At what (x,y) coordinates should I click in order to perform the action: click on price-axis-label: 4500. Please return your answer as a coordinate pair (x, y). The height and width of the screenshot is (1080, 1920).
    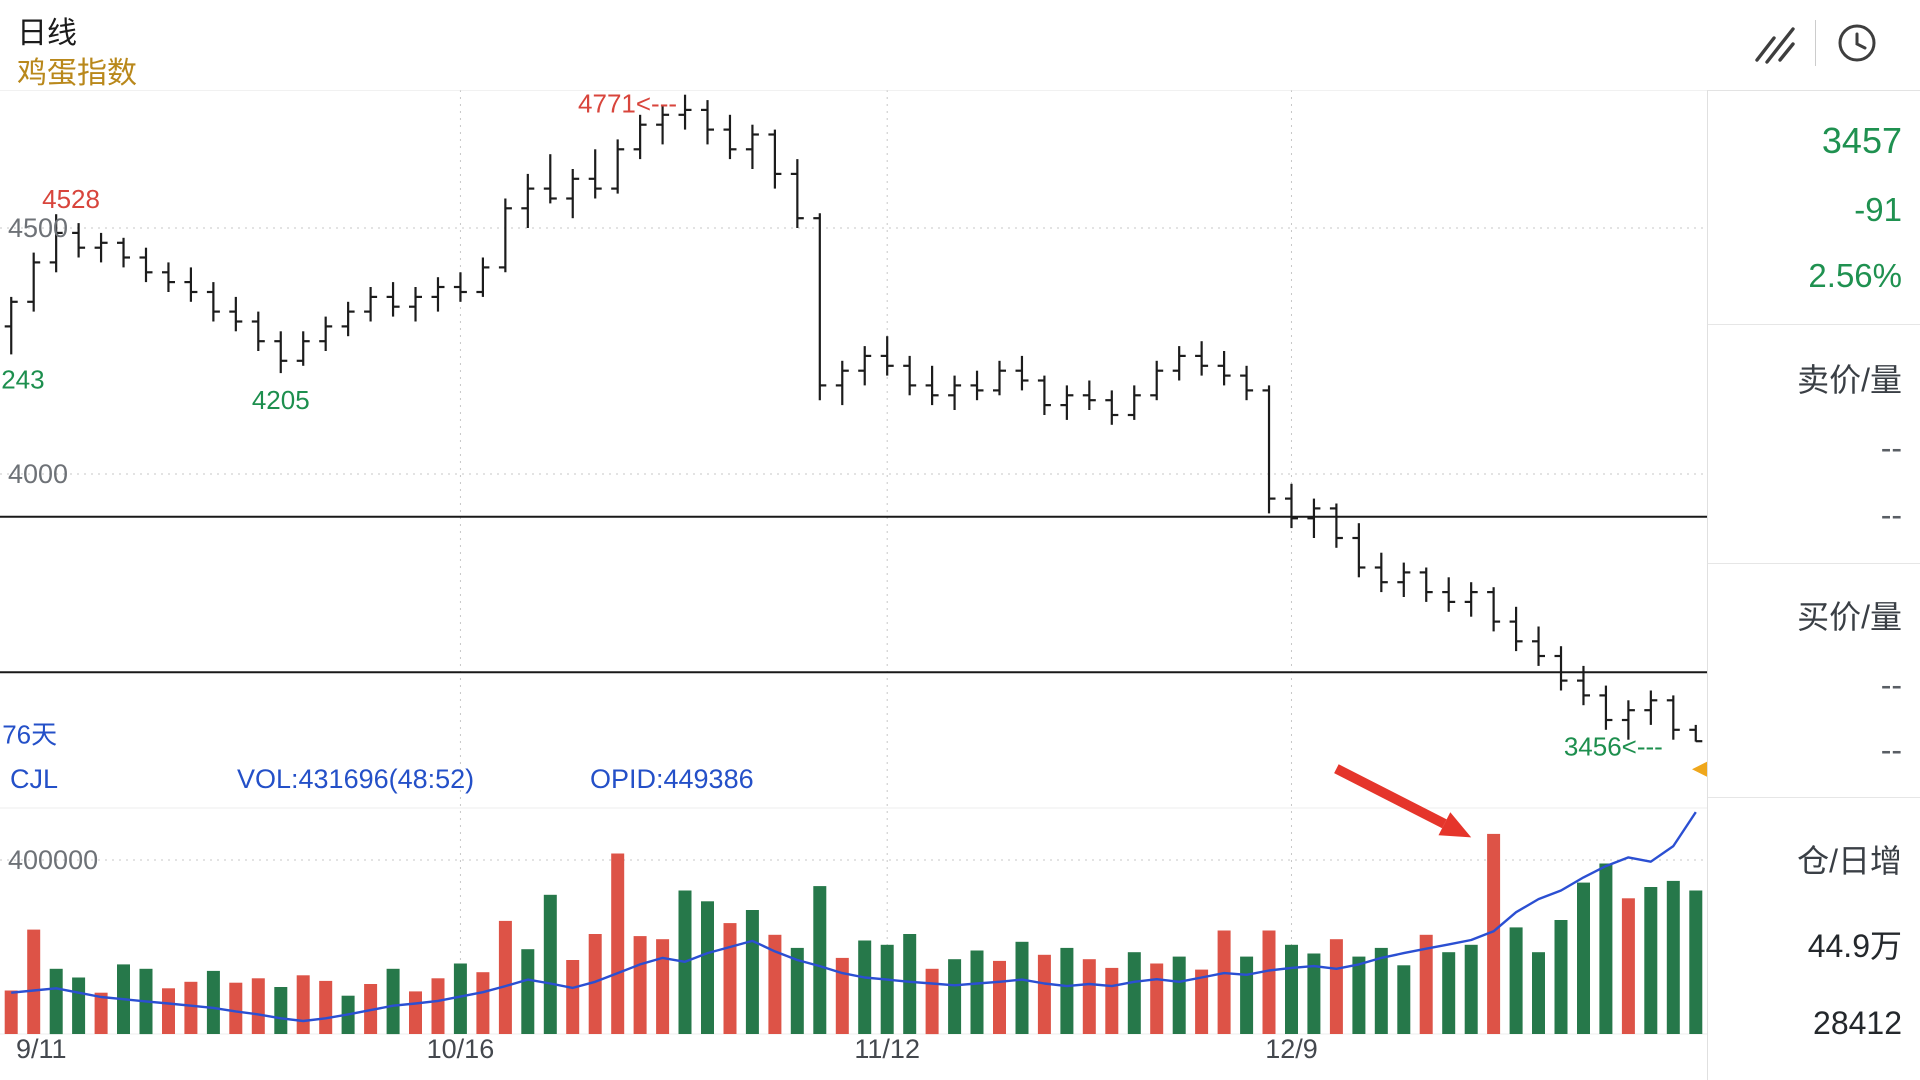
    Looking at the image, I should click on (38, 228).